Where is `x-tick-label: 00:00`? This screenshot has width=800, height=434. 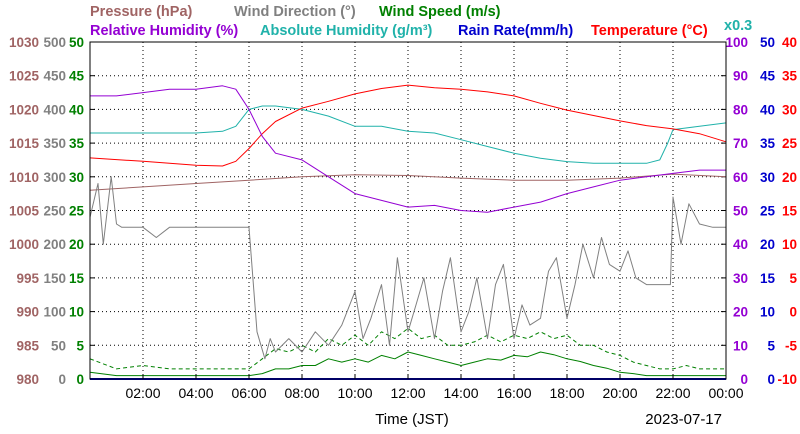 x-tick-label: 00:00 is located at coordinates (725, 393).